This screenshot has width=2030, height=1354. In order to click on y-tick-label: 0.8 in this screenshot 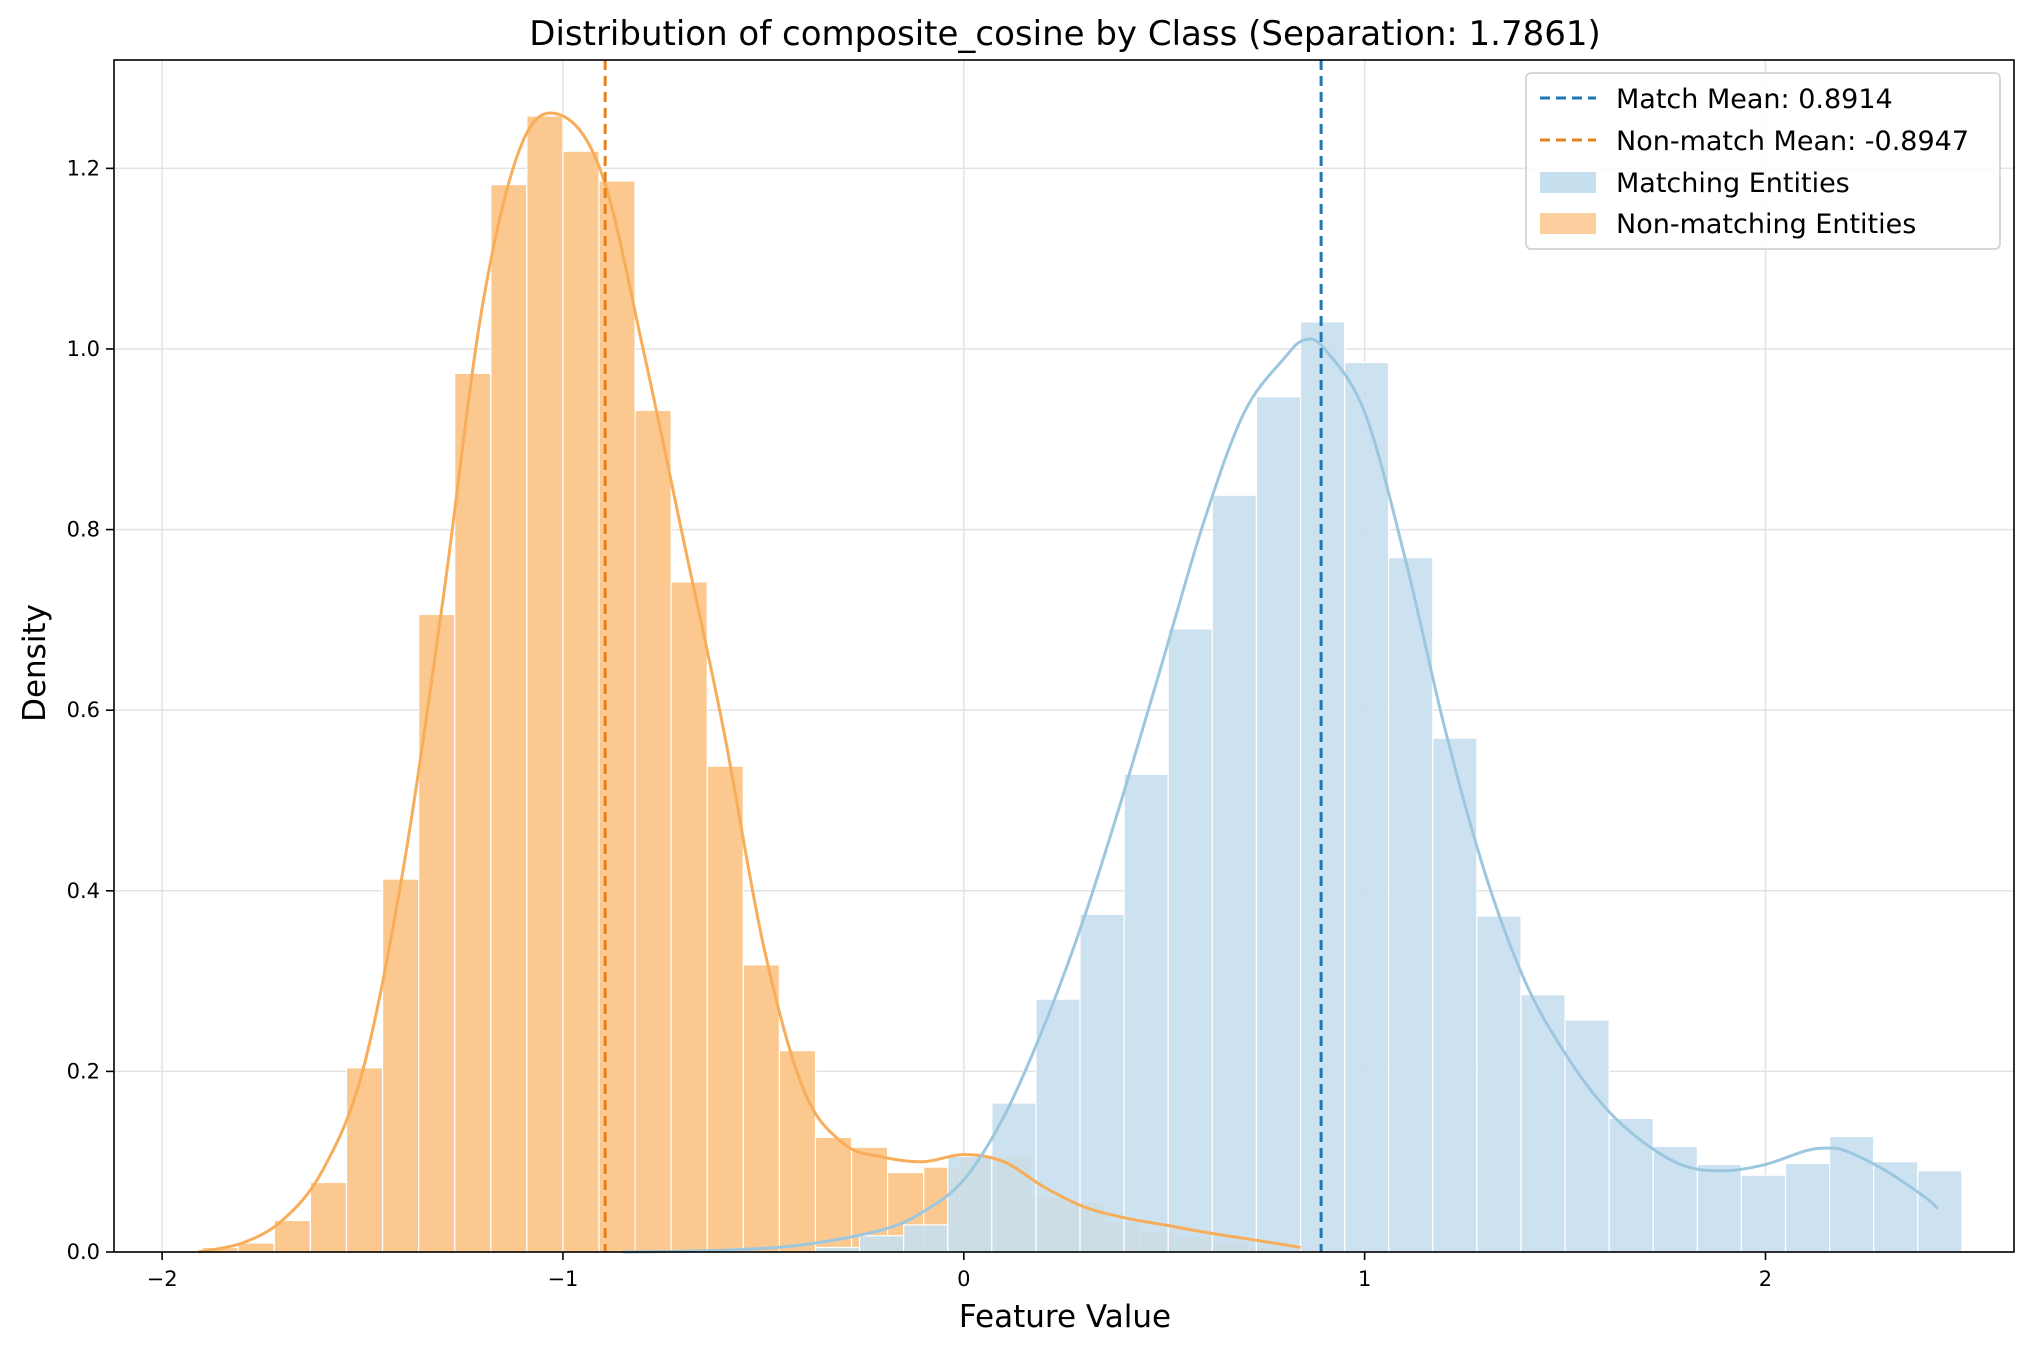, I will do `click(83, 530)`.